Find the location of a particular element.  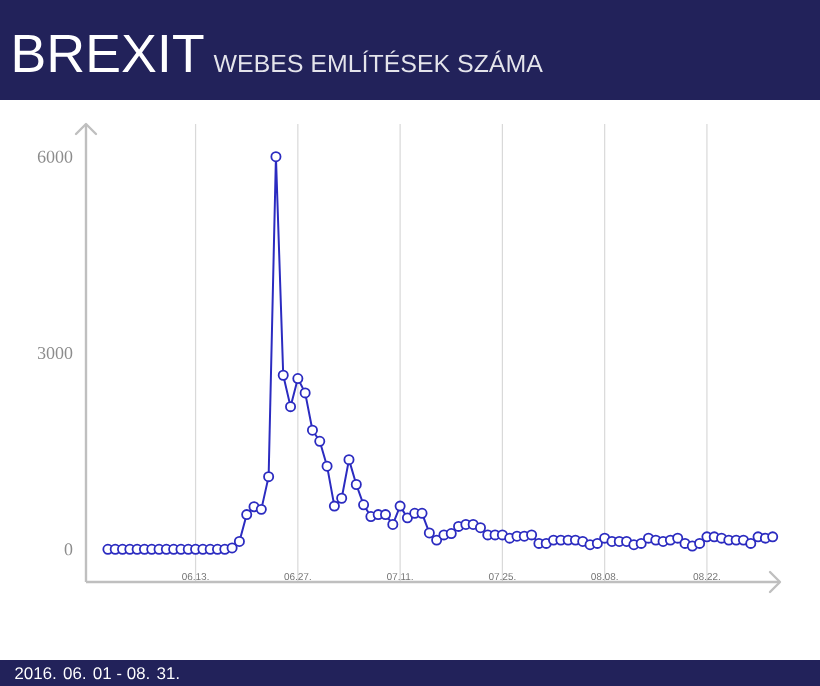

y-tick-label: 3000 is located at coordinates (55, 353).